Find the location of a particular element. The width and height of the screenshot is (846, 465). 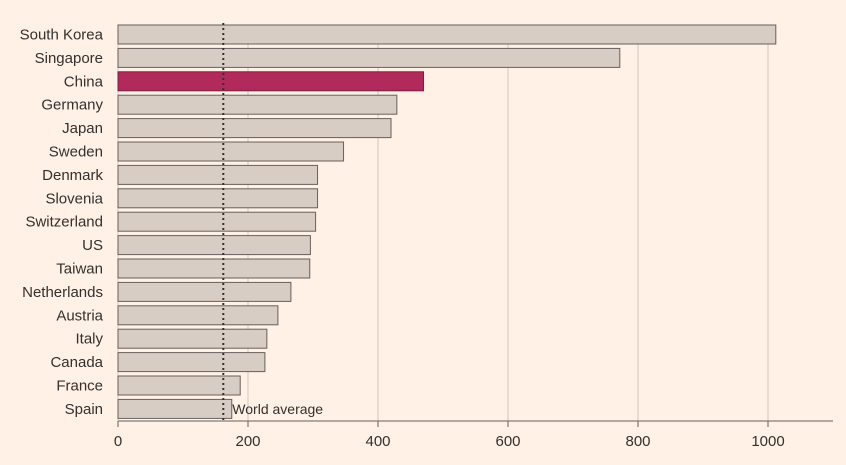

bar-singapore is located at coordinates (369, 57).